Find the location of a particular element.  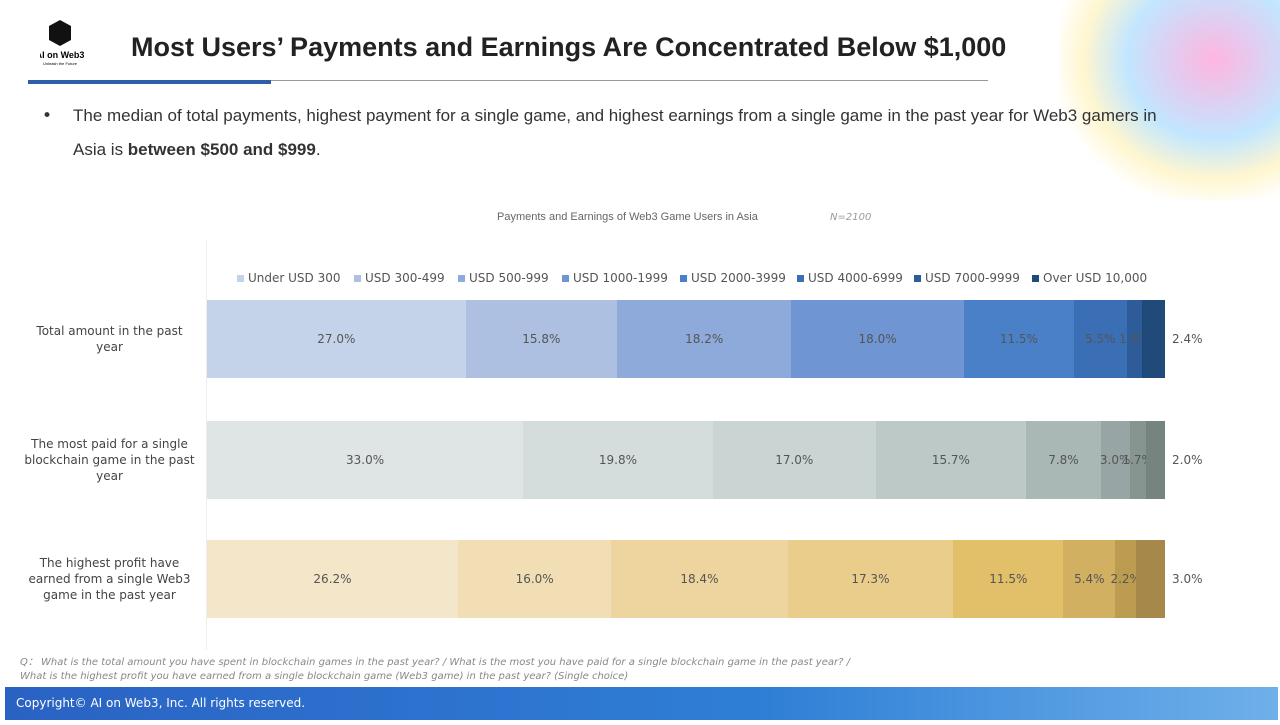

legend-item: Over USD 10,000 is located at coordinates (1089, 278).